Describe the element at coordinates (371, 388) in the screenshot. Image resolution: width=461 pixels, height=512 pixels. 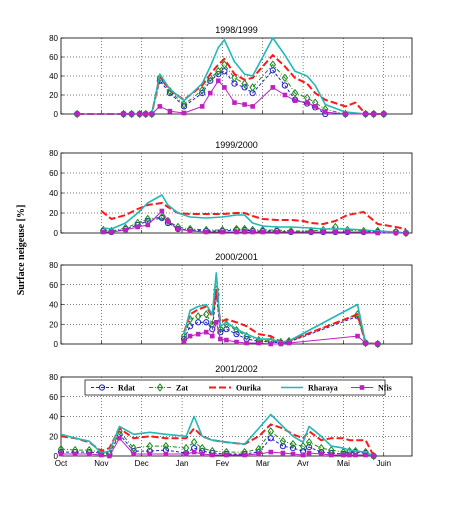
I see `legend-item: Nfis` at that location.